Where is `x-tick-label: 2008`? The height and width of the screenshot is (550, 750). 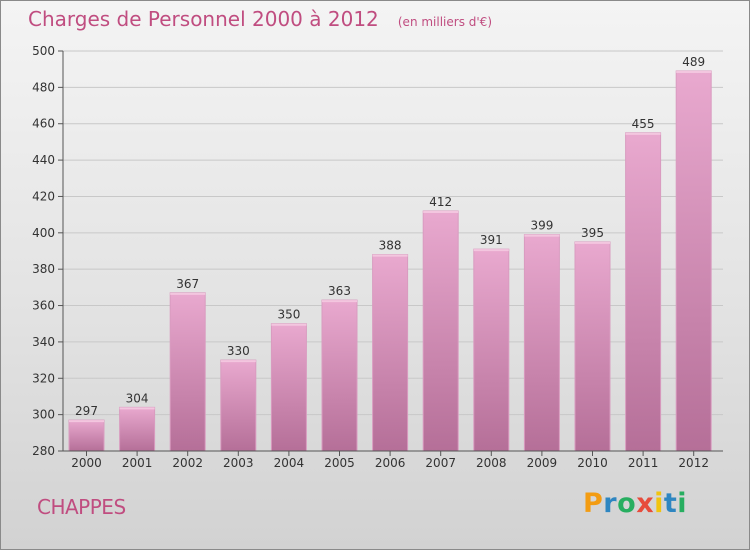
x-tick-label: 2008 is located at coordinates (491, 463).